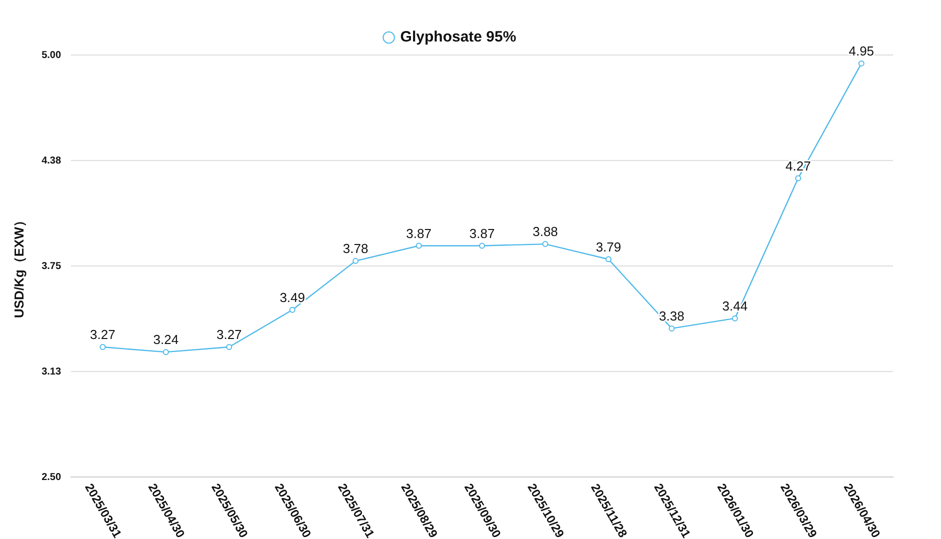  I want to click on y-tick-label: 2.50, so click(52, 477).